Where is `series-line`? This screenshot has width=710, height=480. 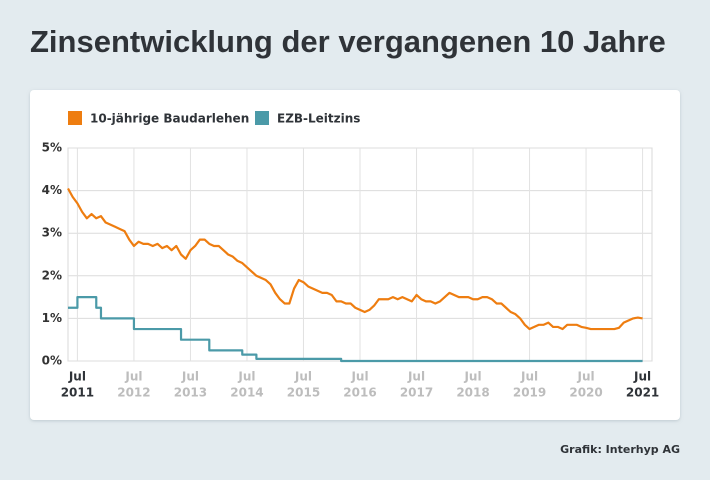
series-line is located at coordinates (355, 329).